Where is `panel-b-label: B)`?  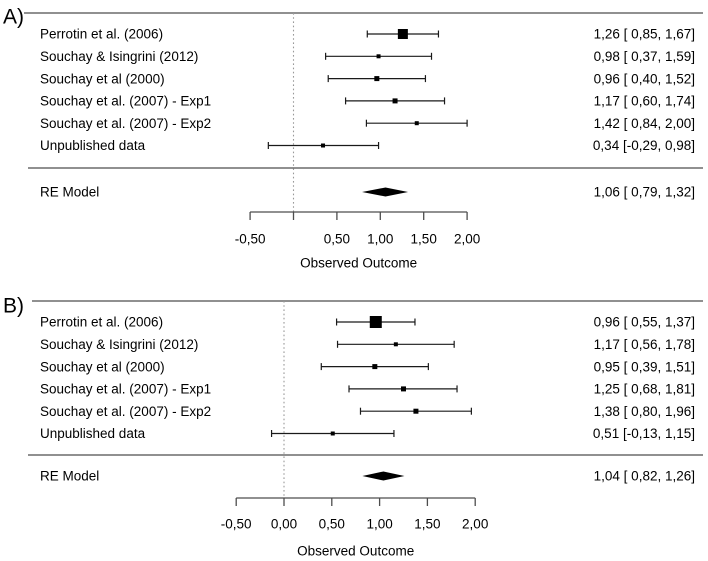 panel-b-label: B) is located at coordinates (13, 305).